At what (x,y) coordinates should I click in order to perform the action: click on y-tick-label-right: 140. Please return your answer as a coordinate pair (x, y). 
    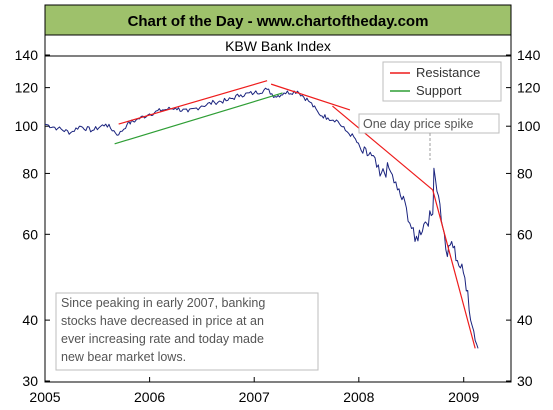
    Looking at the image, I should click on (529, 55).